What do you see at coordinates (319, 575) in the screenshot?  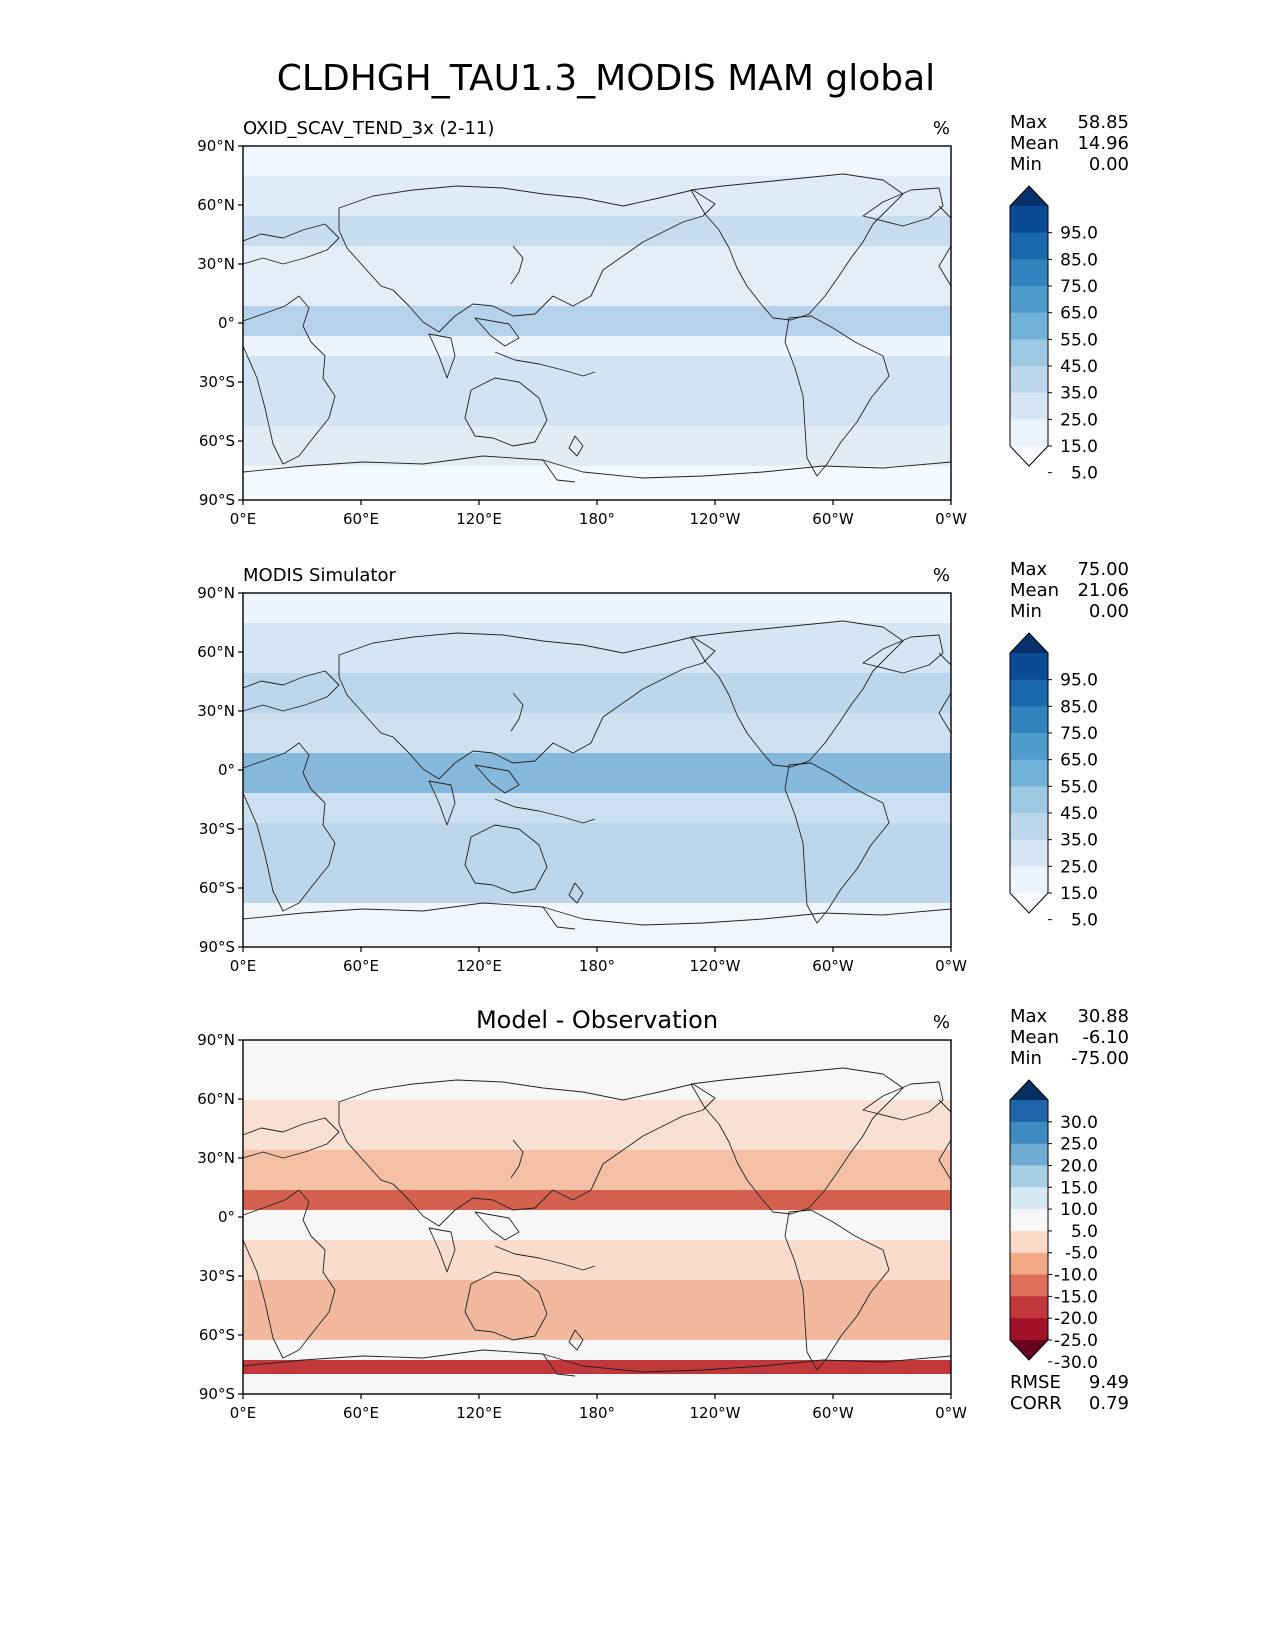 I see `panel-title: MODIS Simulator` at bounding box center [319, 575].